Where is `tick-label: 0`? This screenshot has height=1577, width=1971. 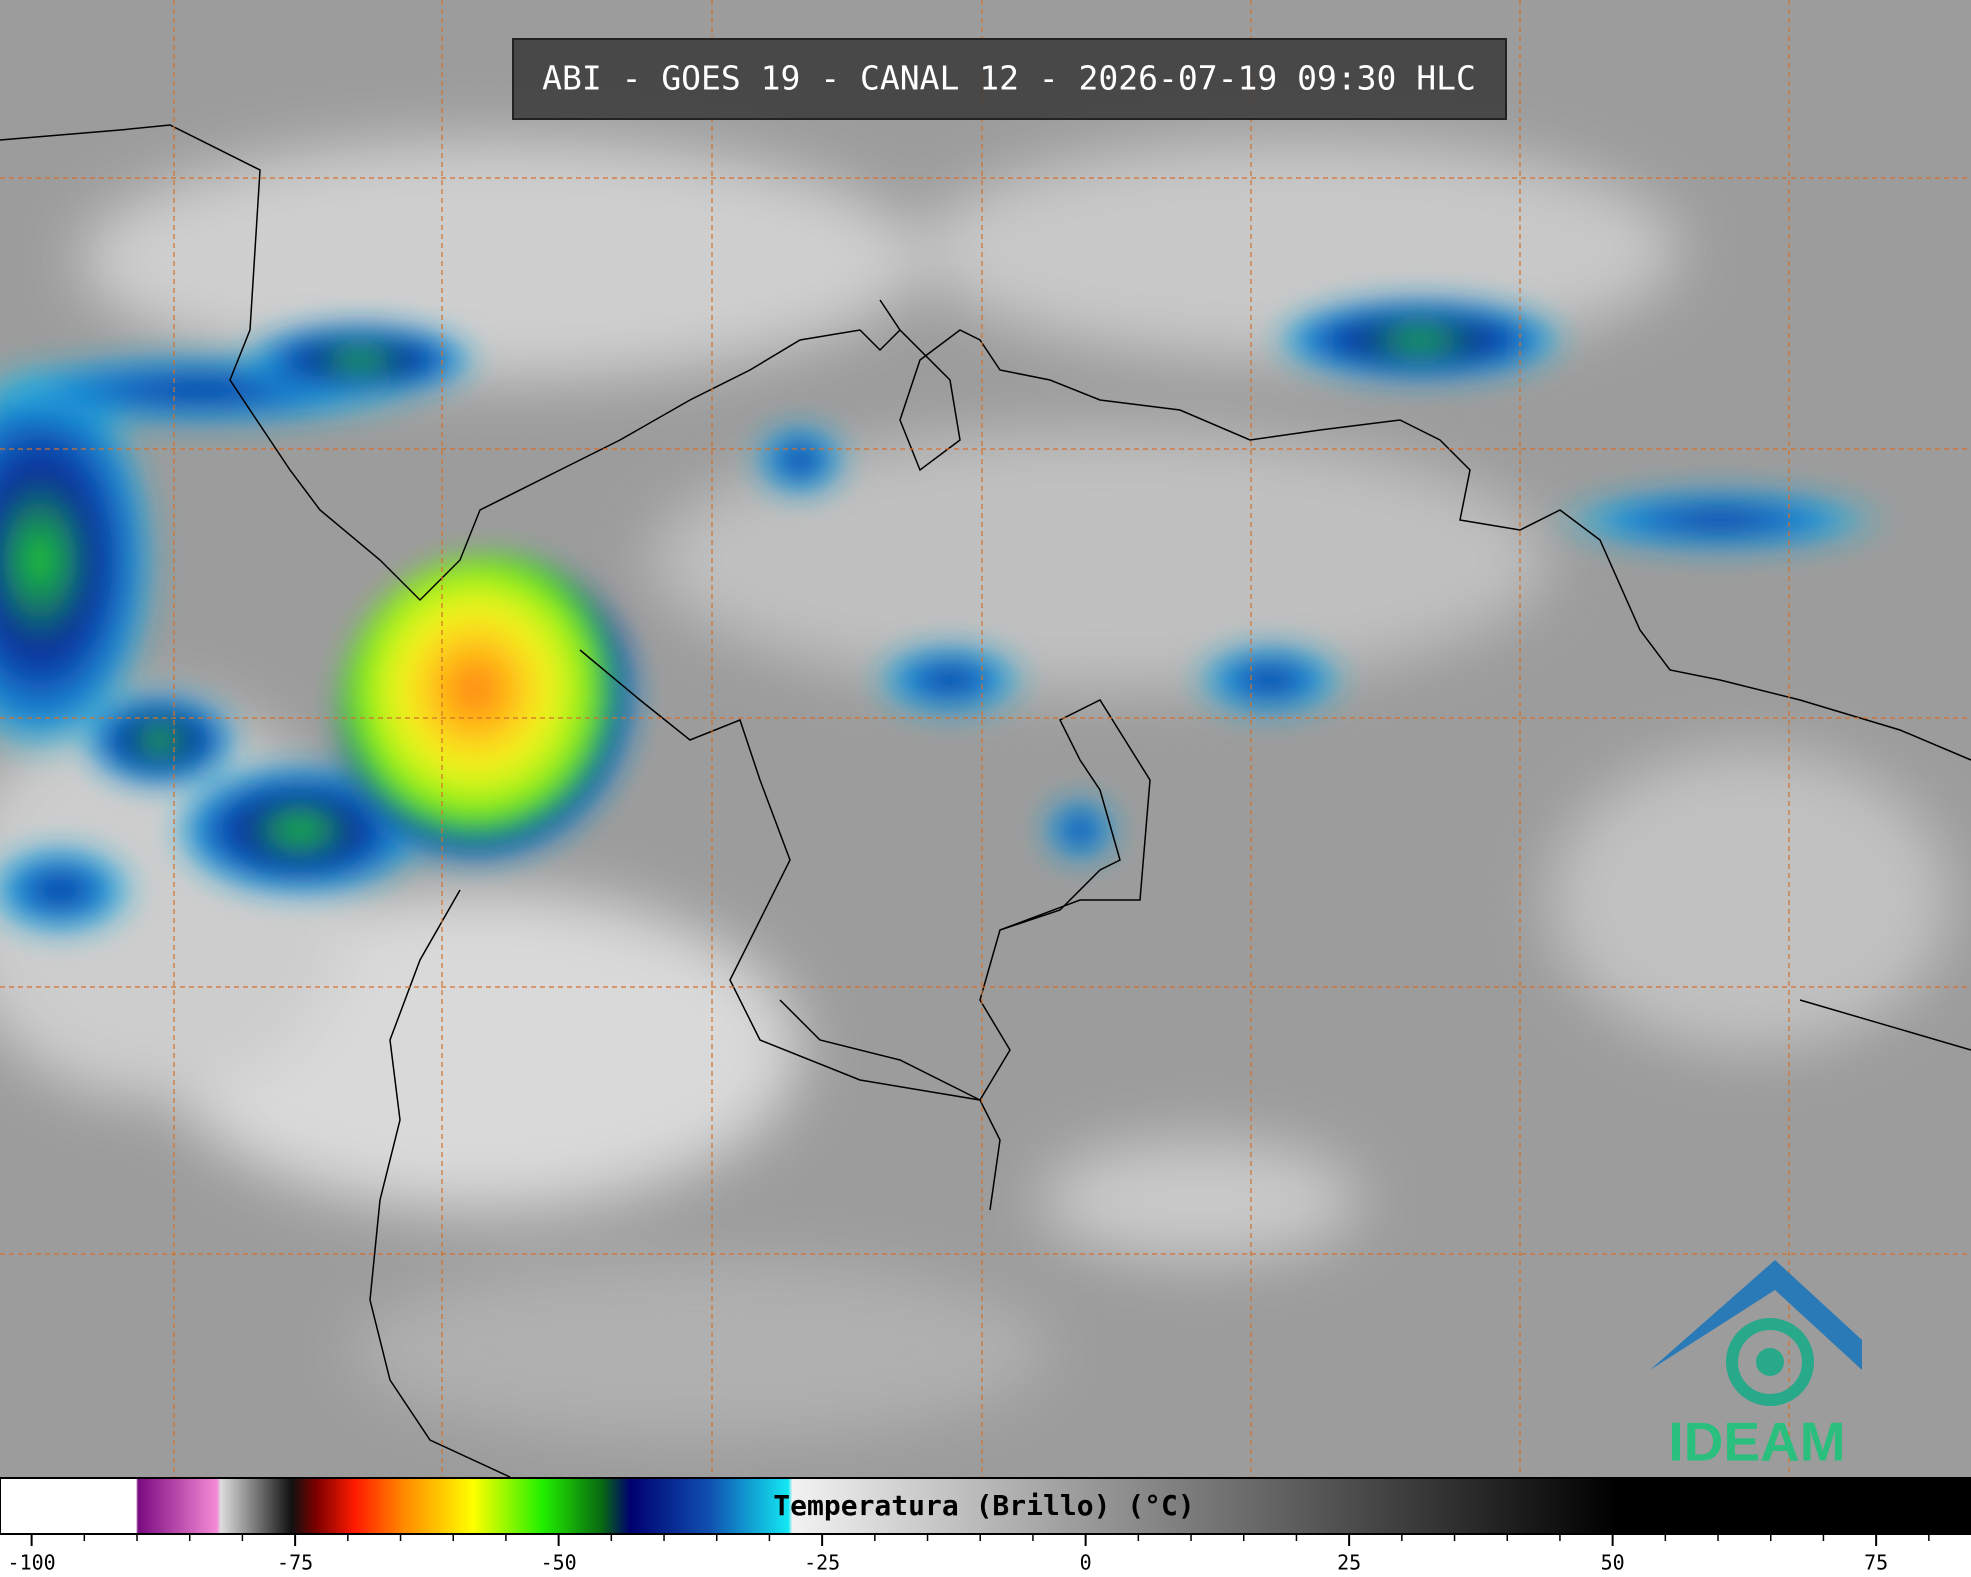 tick-label: 0 is located at coordinates (1086, 1563).